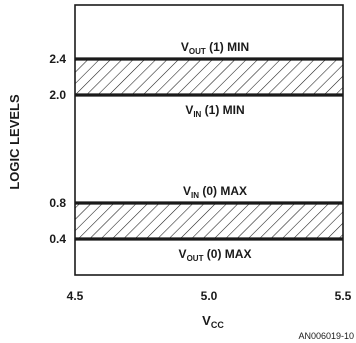 This screenshot has height=343, width=356. I want to click on x-tick-label: 5.5, so click(343, 296).